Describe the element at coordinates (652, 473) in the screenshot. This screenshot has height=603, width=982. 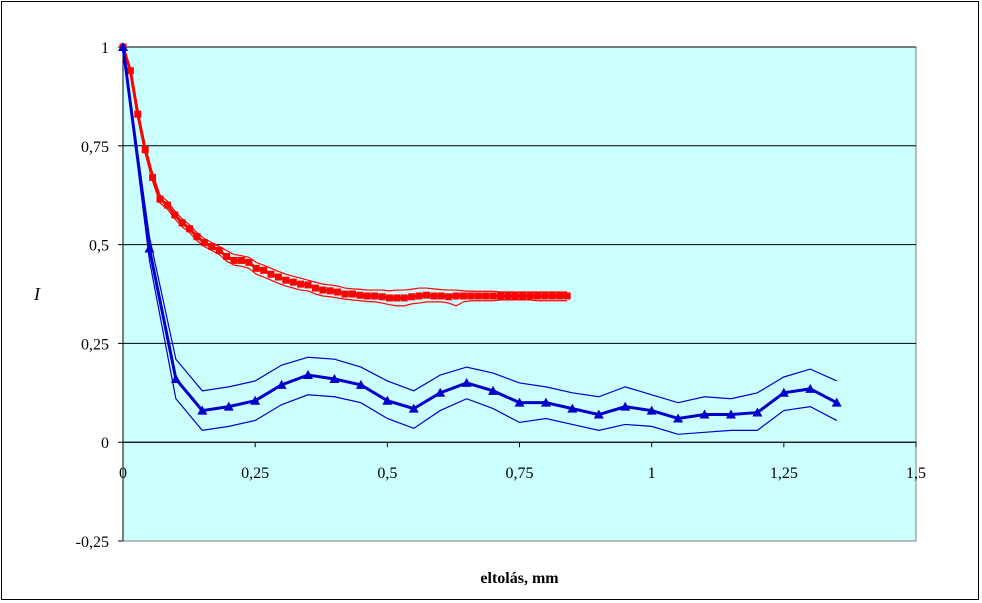
I see `x-tick-label: 1` at that location.